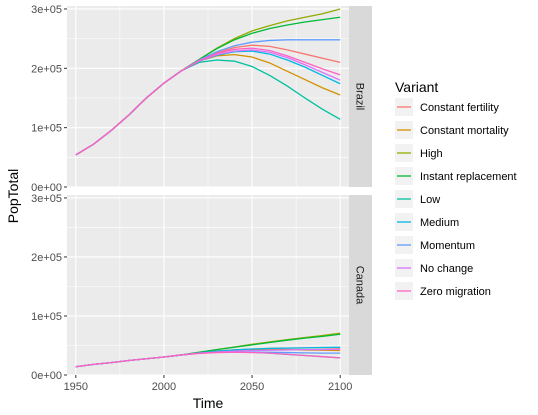  I want to click on x-axis-title: Time, so click(208, 403).